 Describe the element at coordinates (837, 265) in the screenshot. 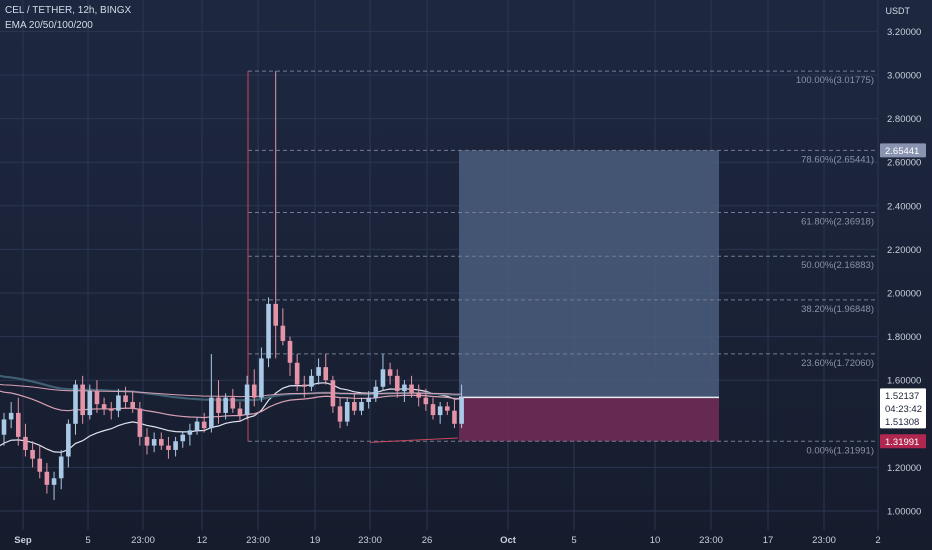

I see `fib-label: 50.00%(2.16883)` at that location.